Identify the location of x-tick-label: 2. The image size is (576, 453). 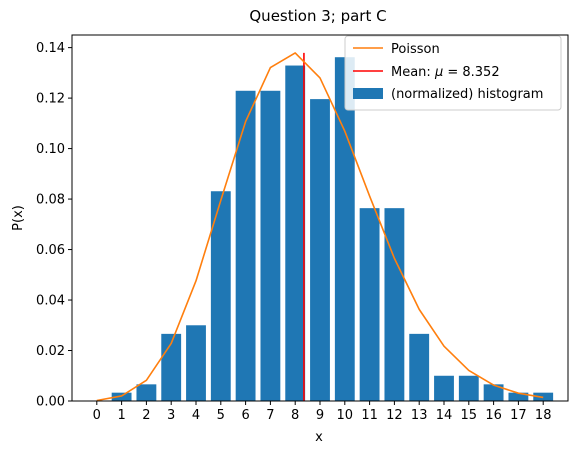
(146, 415).